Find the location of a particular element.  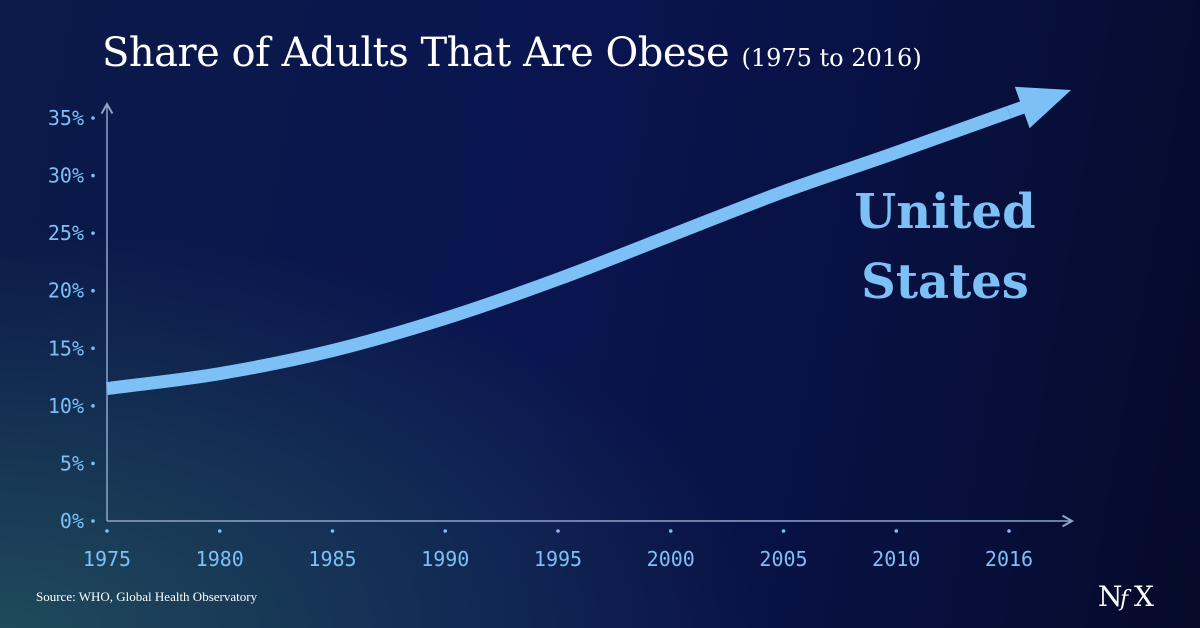

x-tick-label: 2010 is located at coordinates (896, 559).